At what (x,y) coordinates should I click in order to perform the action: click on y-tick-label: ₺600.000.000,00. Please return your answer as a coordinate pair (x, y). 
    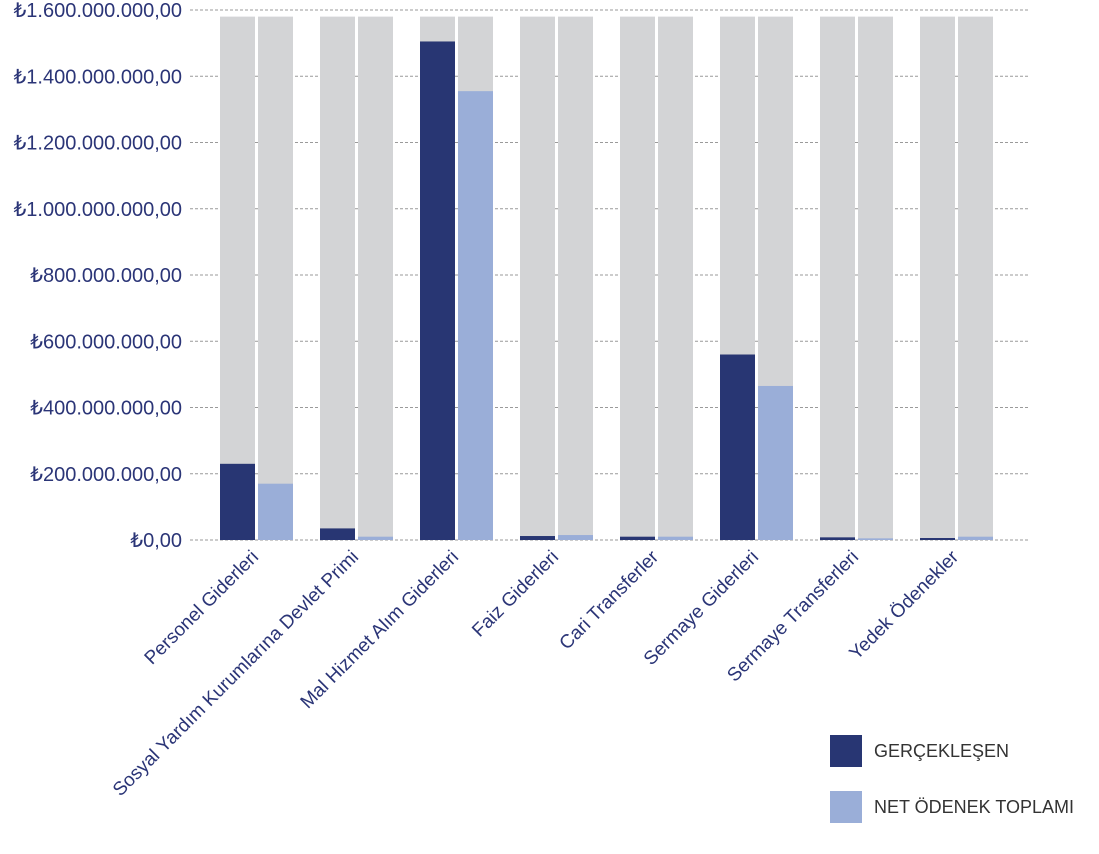
    Looking at the image, I should click on (106, 342).